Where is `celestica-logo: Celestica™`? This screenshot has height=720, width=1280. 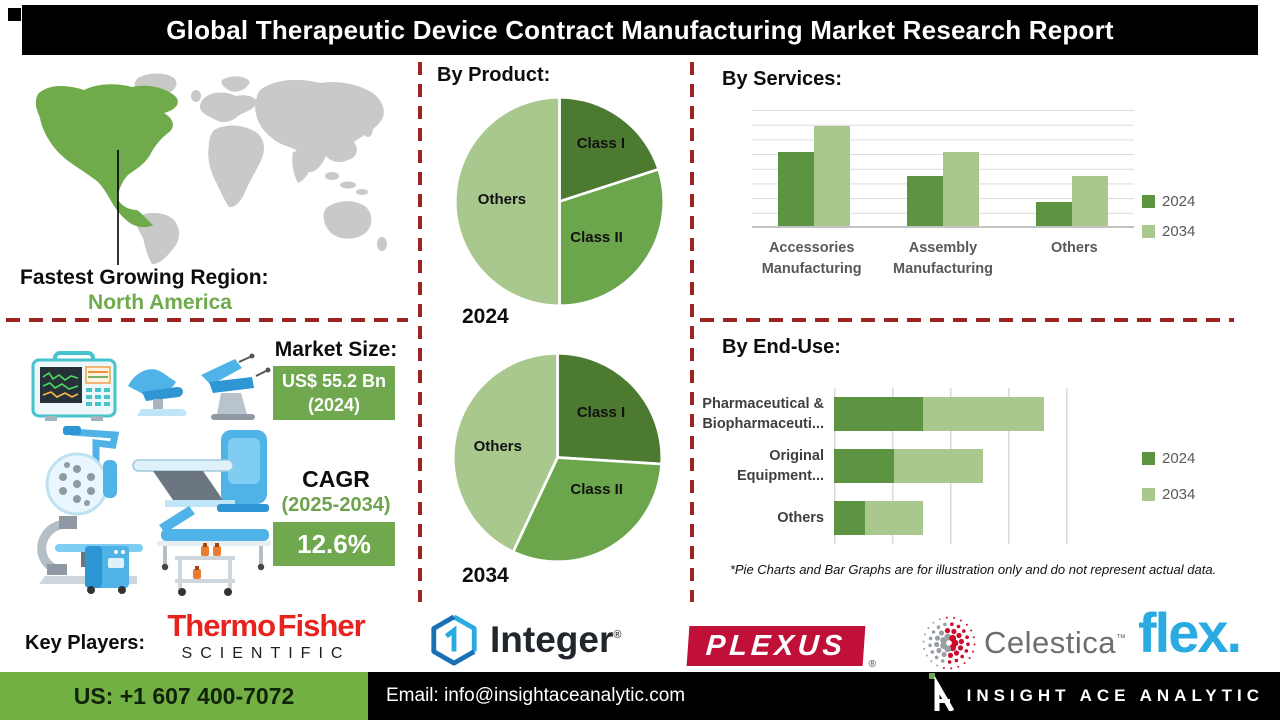 celestica-logo: Celestica™ is located at coordinates (1023, 643).